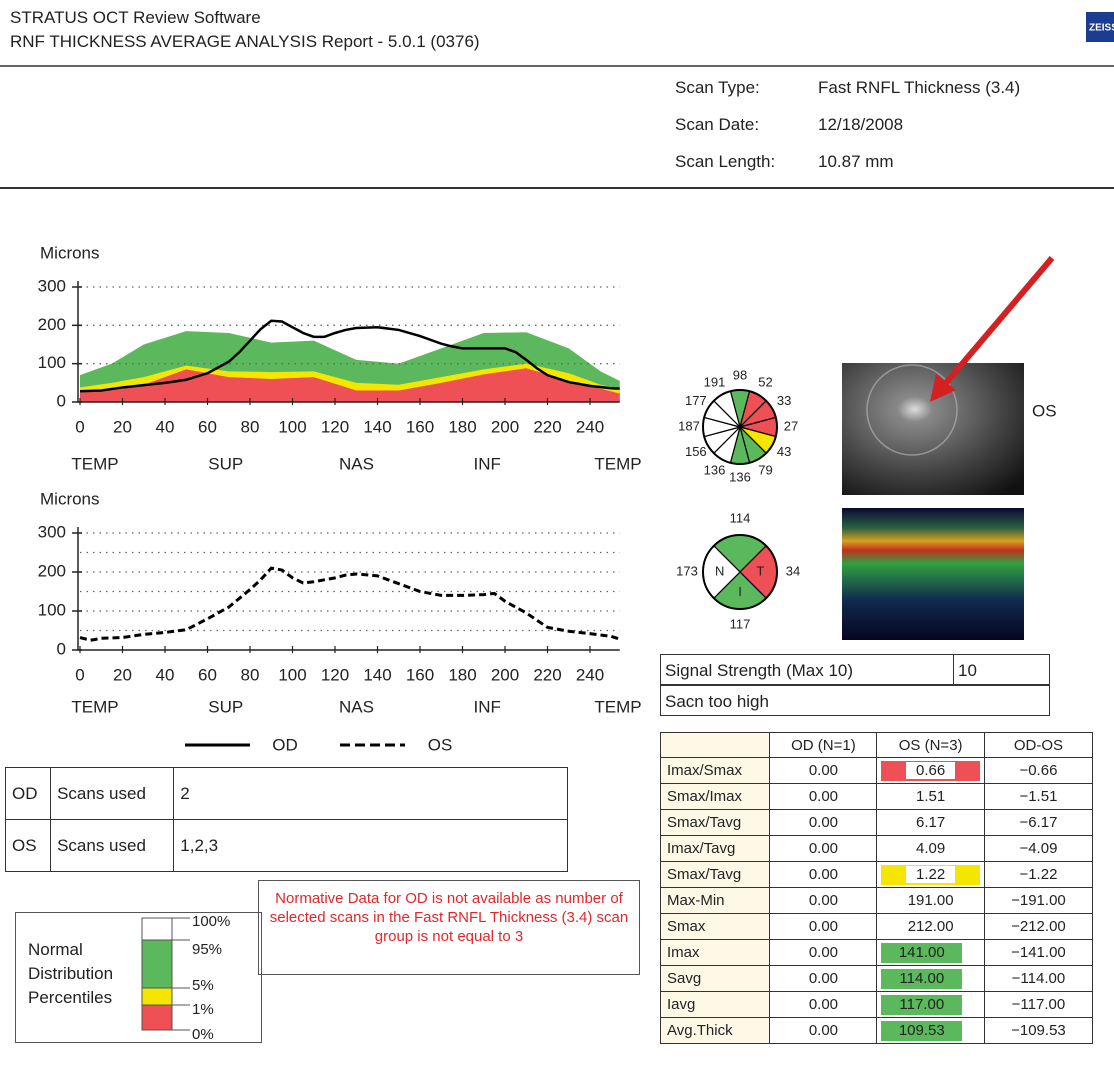 The image size is (1114, 1068). Describe the element at coordinates (1001, 669) in the screenshot. I see `signal-value: 10` at that location.